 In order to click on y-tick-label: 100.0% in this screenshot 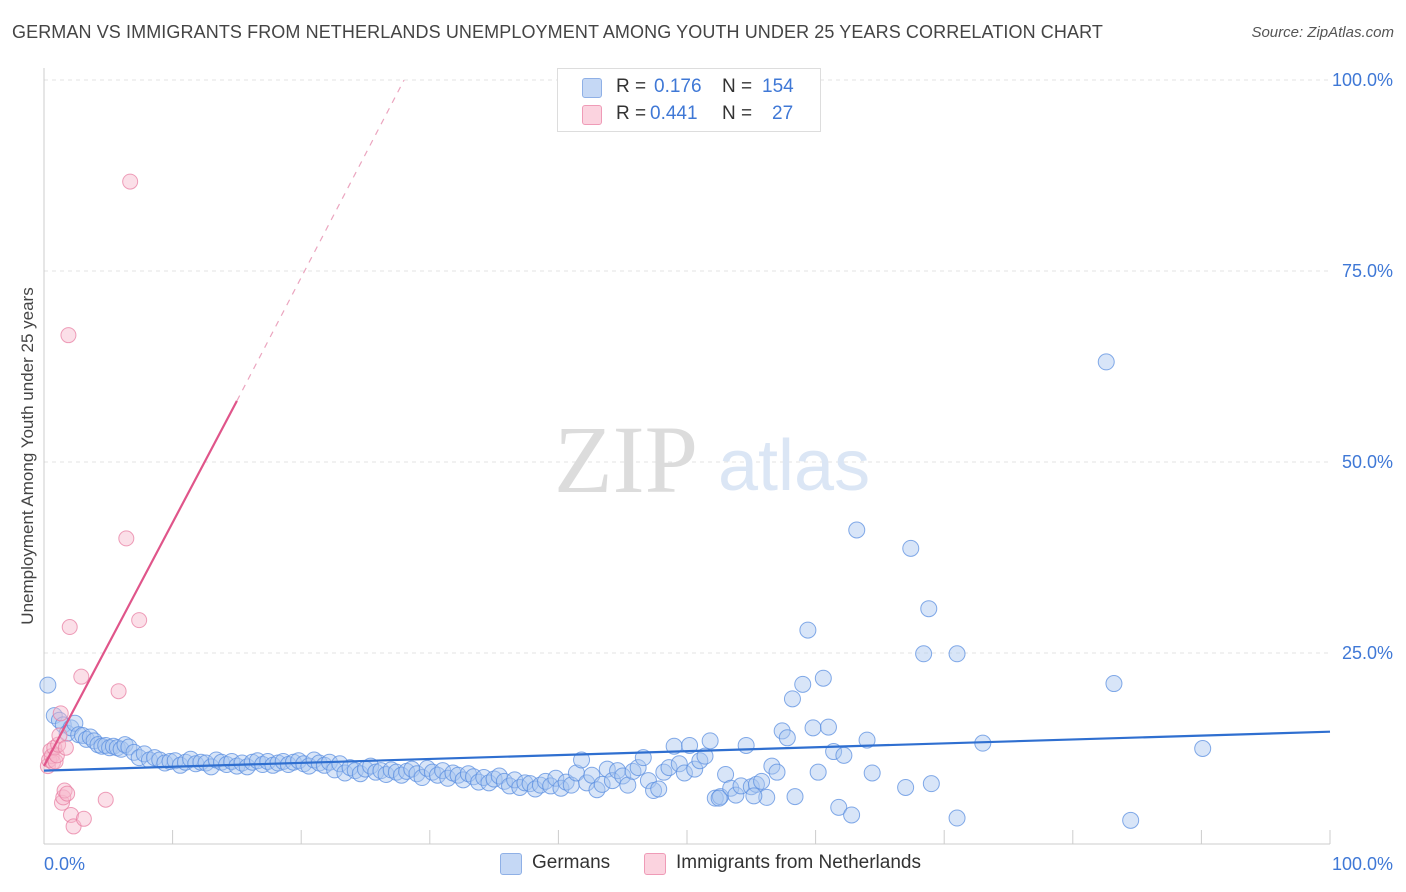, I will do `click(1362, 80)`.